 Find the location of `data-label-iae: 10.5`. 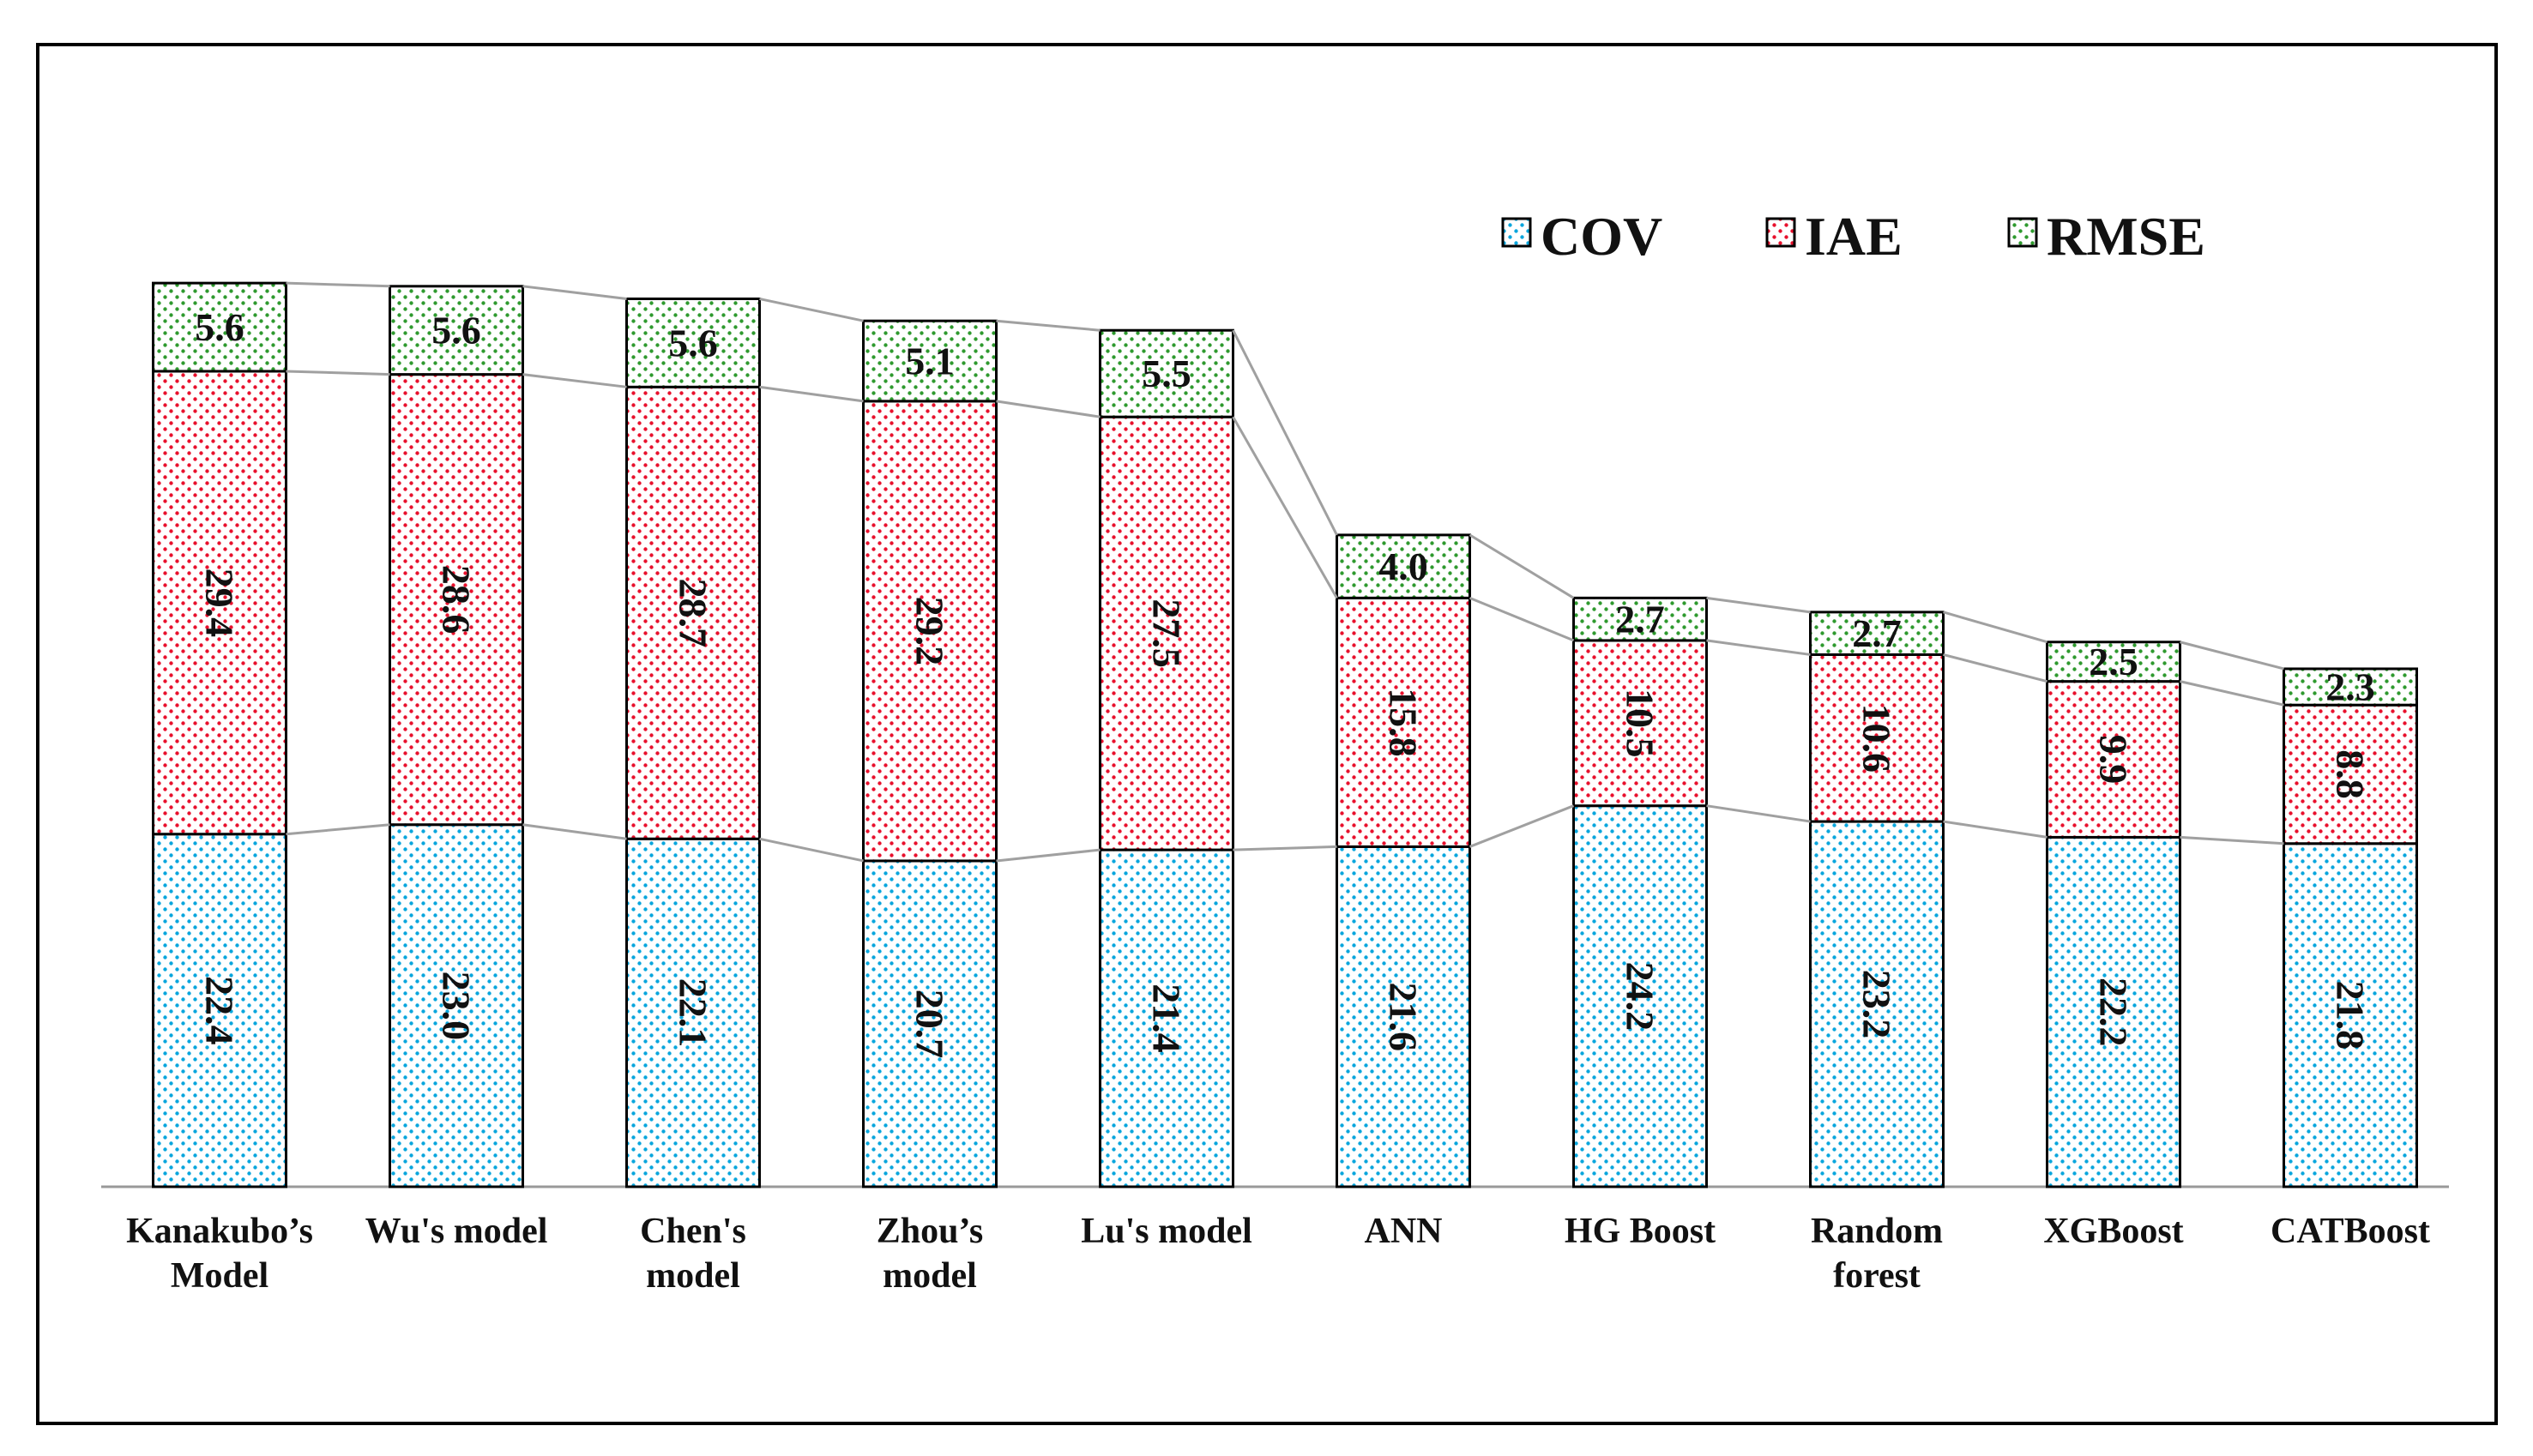

data-label-iae: 10.5 is located at coordinates (1640, 724).